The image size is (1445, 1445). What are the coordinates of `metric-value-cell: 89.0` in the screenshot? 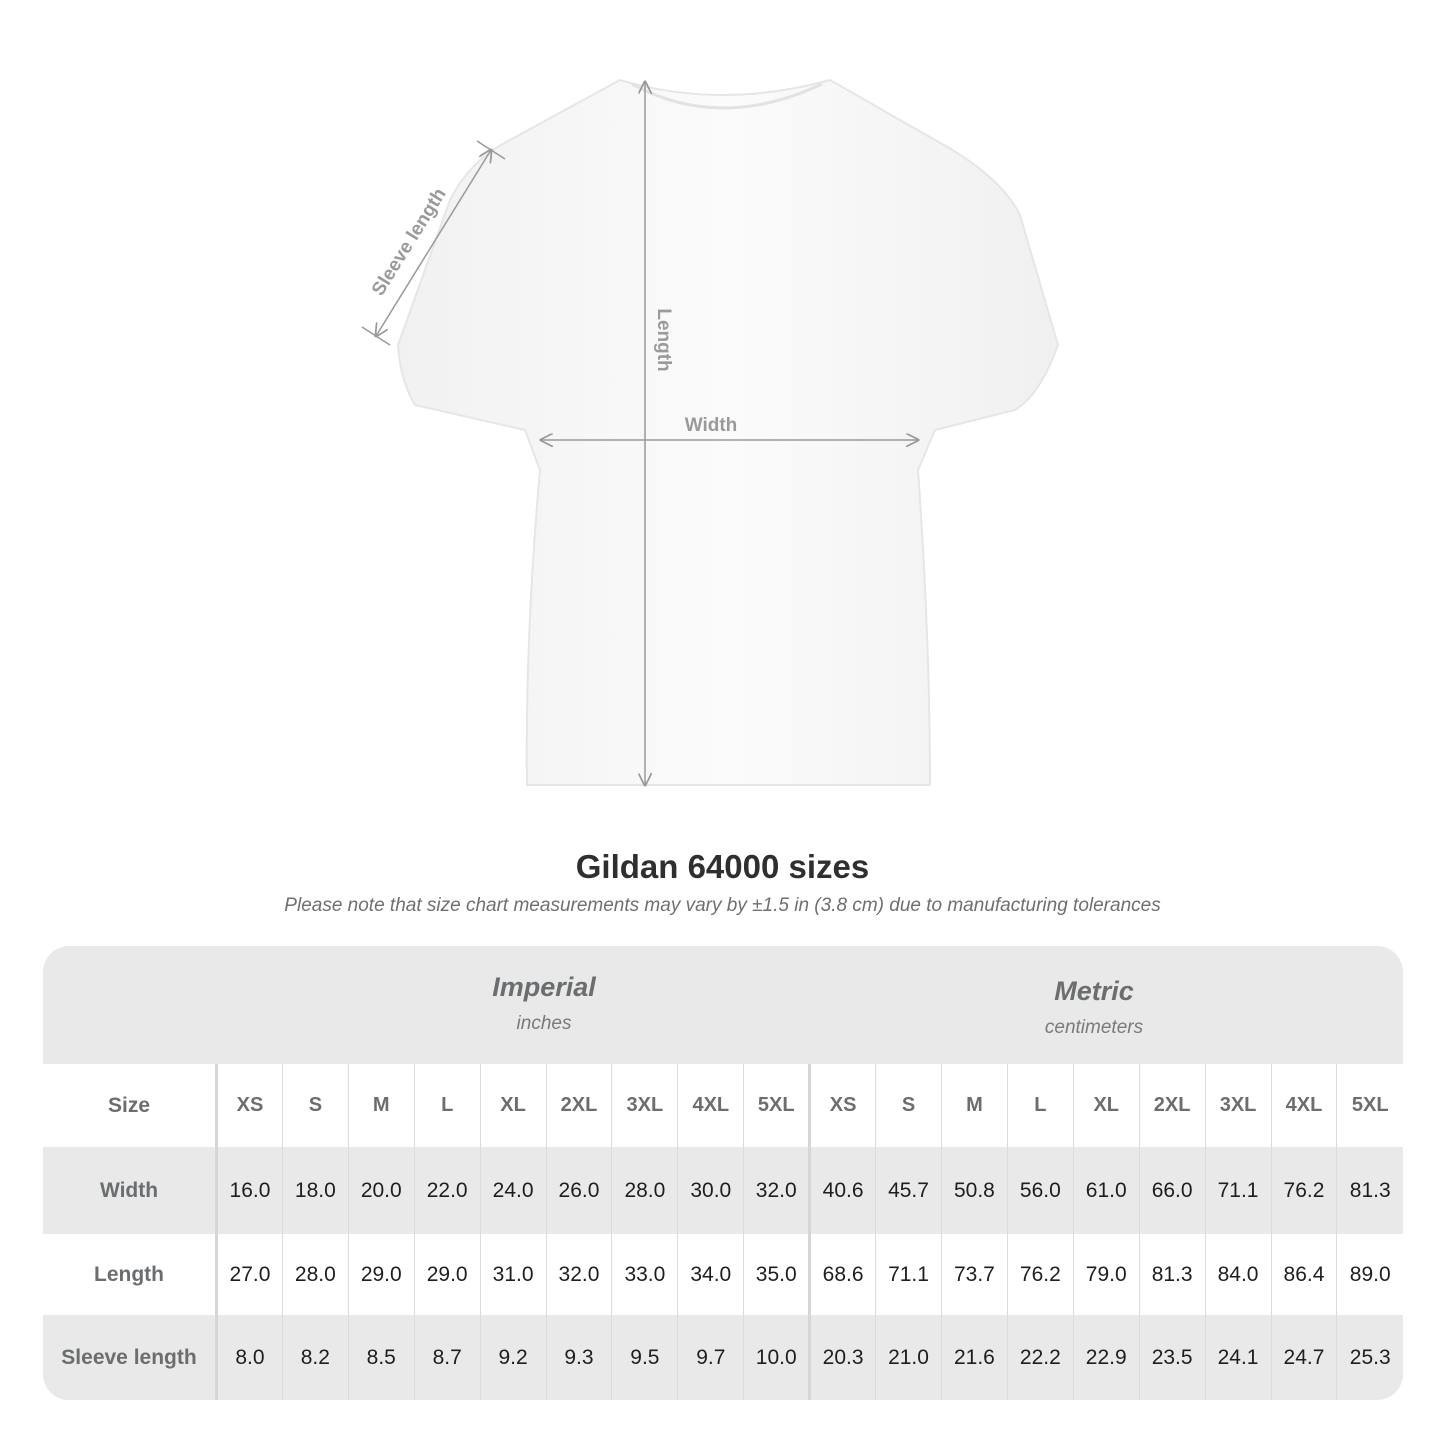 It's located at (1369, 1274).